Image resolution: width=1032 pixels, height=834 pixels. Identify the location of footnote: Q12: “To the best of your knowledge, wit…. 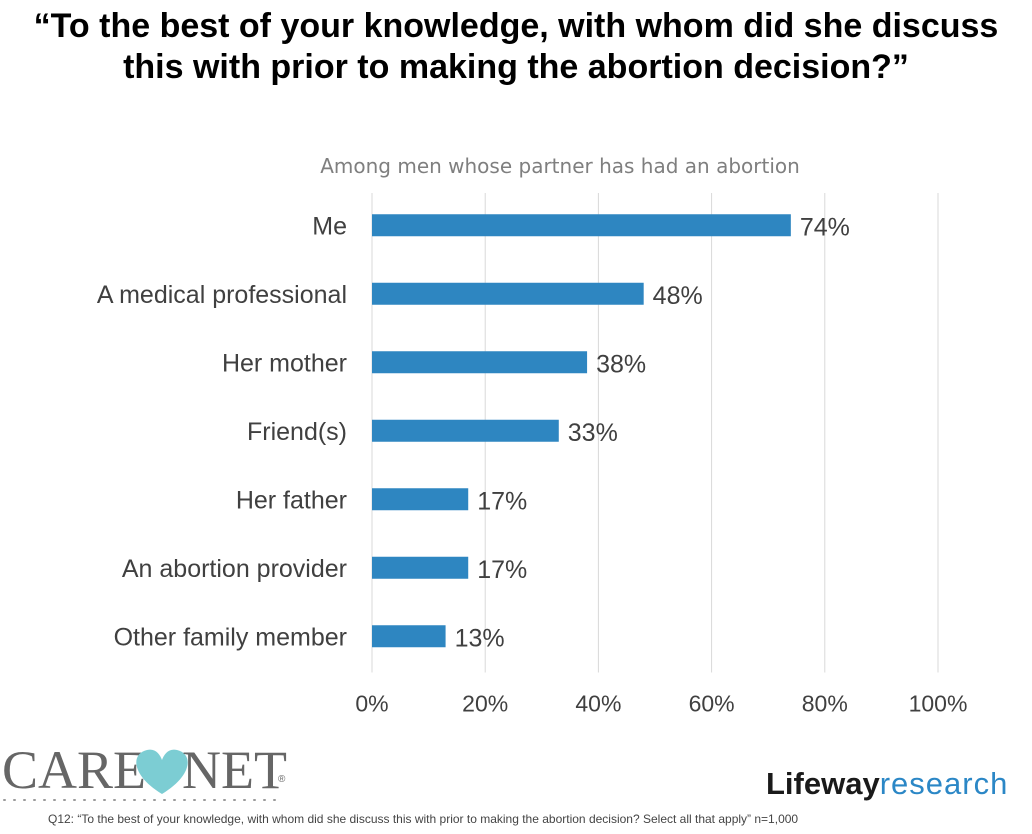
(528, 819).